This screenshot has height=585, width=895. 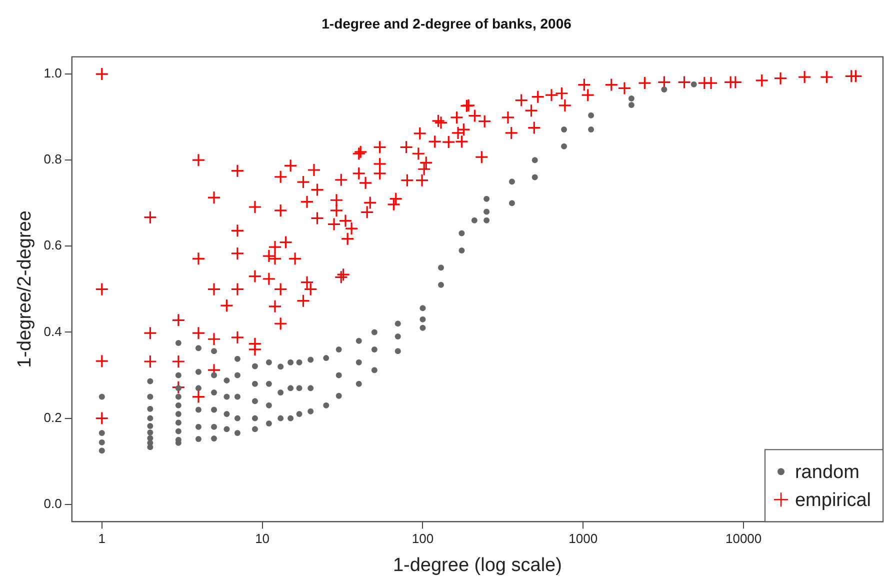 I want to click on y-tick-label: 0.8, so click(x=53, y=159).